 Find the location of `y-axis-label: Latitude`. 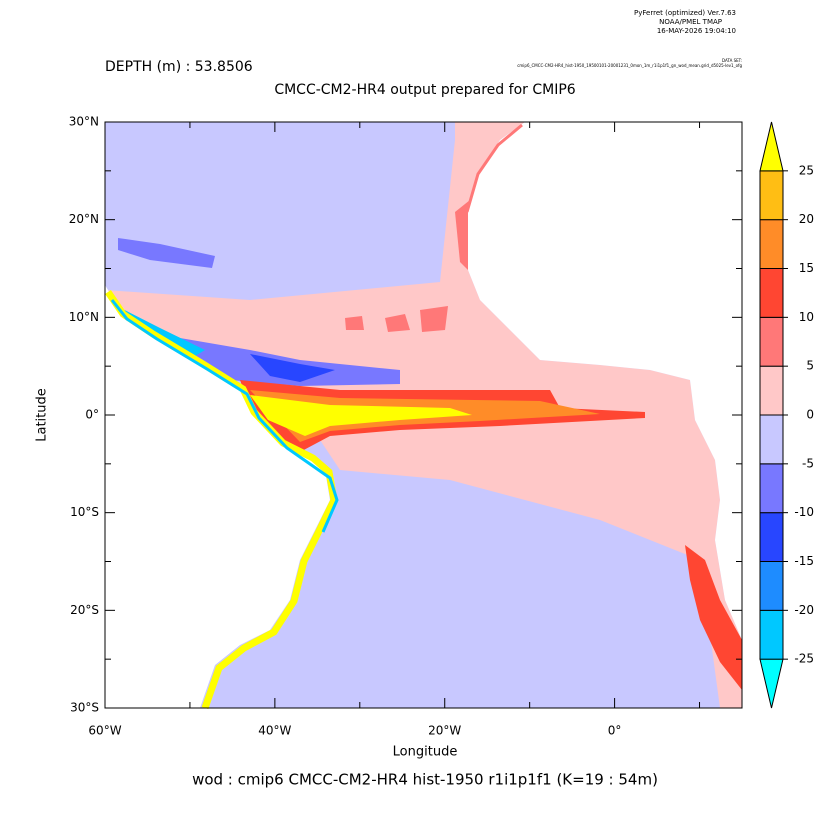

y-axis-label: Latitude is located at coordinates (42, 415).